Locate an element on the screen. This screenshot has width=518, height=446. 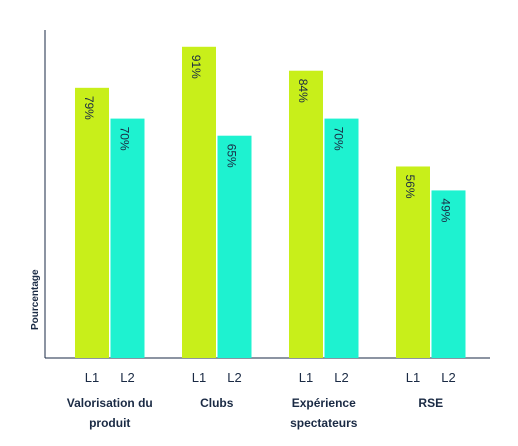
category-label: Expérience spectateurs is located at coordinates (324, 413).